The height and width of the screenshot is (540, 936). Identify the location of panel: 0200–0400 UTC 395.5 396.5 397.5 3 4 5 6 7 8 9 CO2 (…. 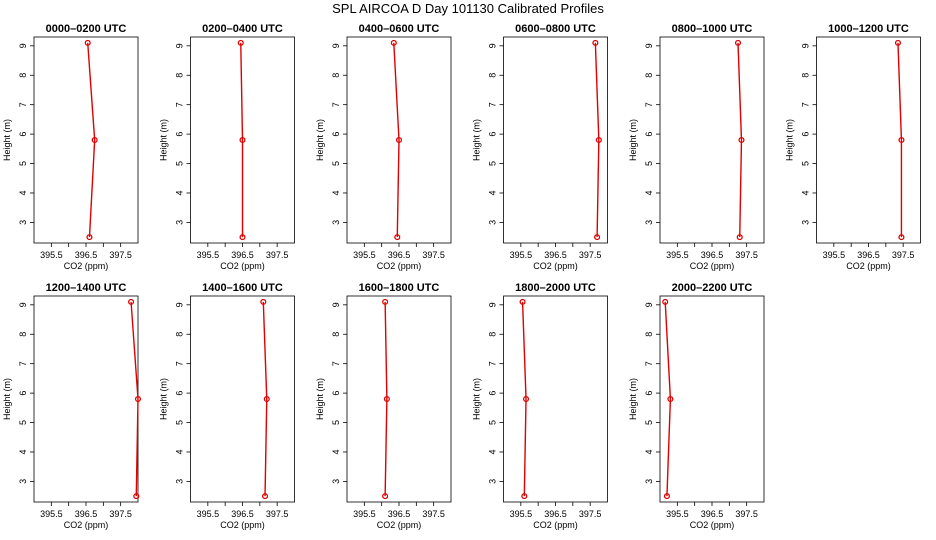
(227, 147).